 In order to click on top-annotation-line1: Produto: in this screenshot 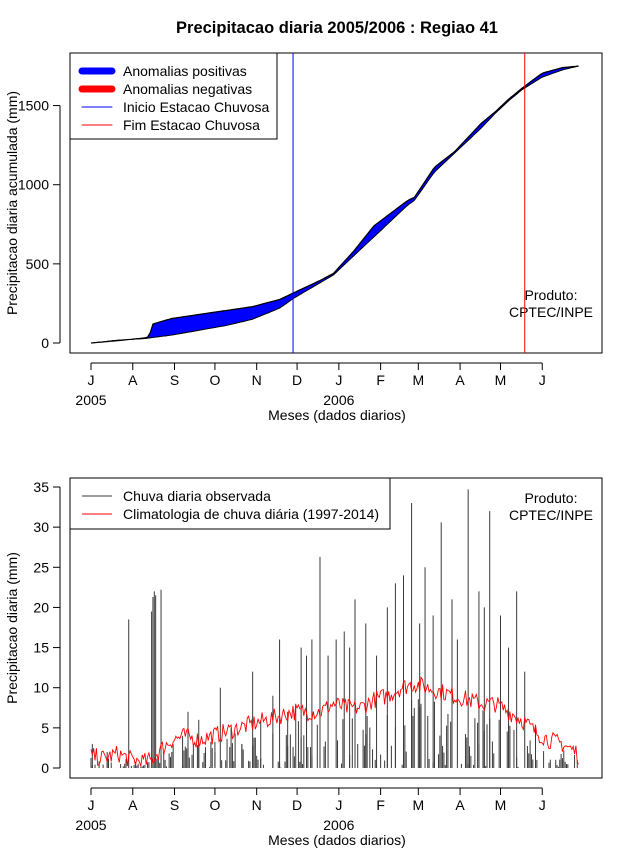, I will do `click(551, 295)`.